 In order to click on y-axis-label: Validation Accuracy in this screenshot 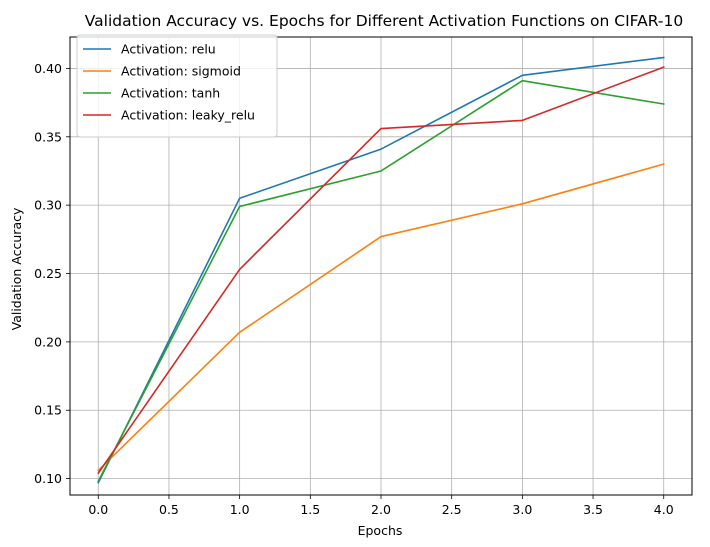, I will do `click(16, 268)`.